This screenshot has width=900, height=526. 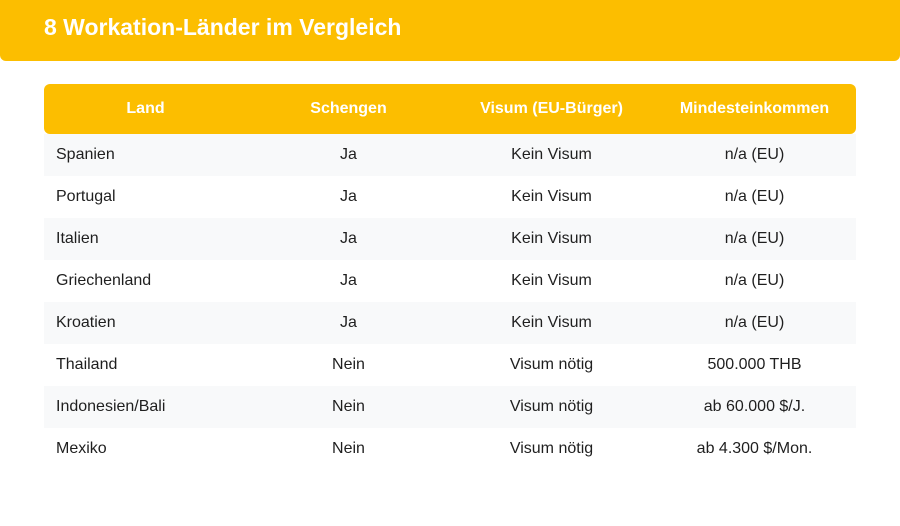 I want to click on table-row: Thailand Nein Visum nötig 500.000 THB, so click(x=450, y=365).